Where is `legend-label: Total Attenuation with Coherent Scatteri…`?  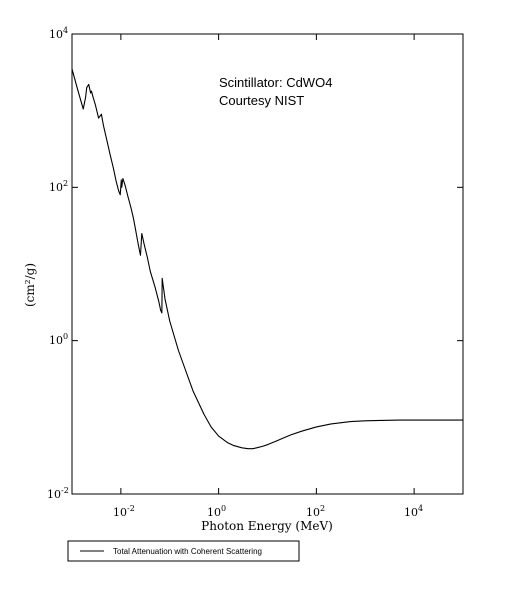
legend-label: Total Attenuation with Coherent Scatteri… is located at coordinates (187, 551).